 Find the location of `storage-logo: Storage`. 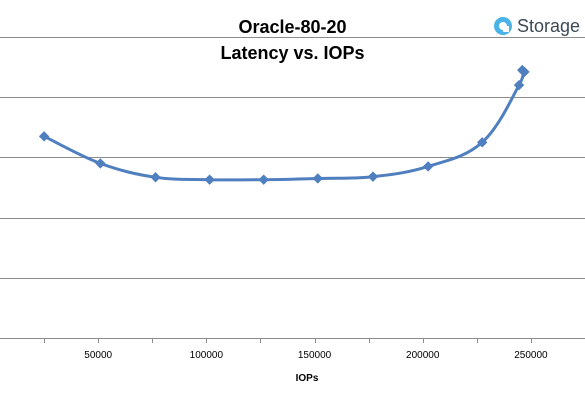

storage-logo: Storage is located at coordinates (536, 26).